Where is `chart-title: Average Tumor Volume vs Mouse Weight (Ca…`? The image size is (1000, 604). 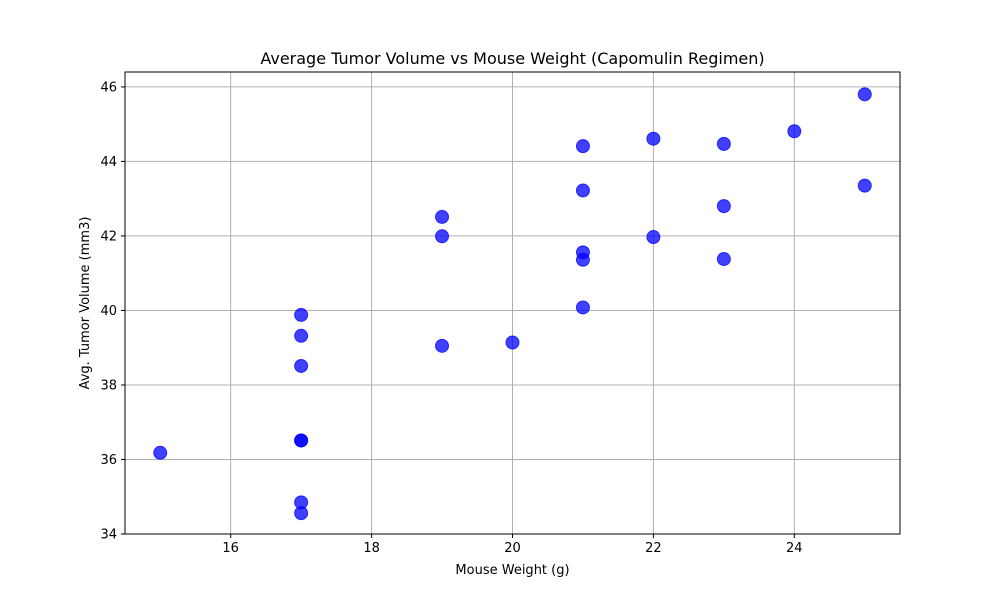
chart-title: Average Tumor Volume vs Mouse Weight (Ca… is located at coordinates (512, 58).